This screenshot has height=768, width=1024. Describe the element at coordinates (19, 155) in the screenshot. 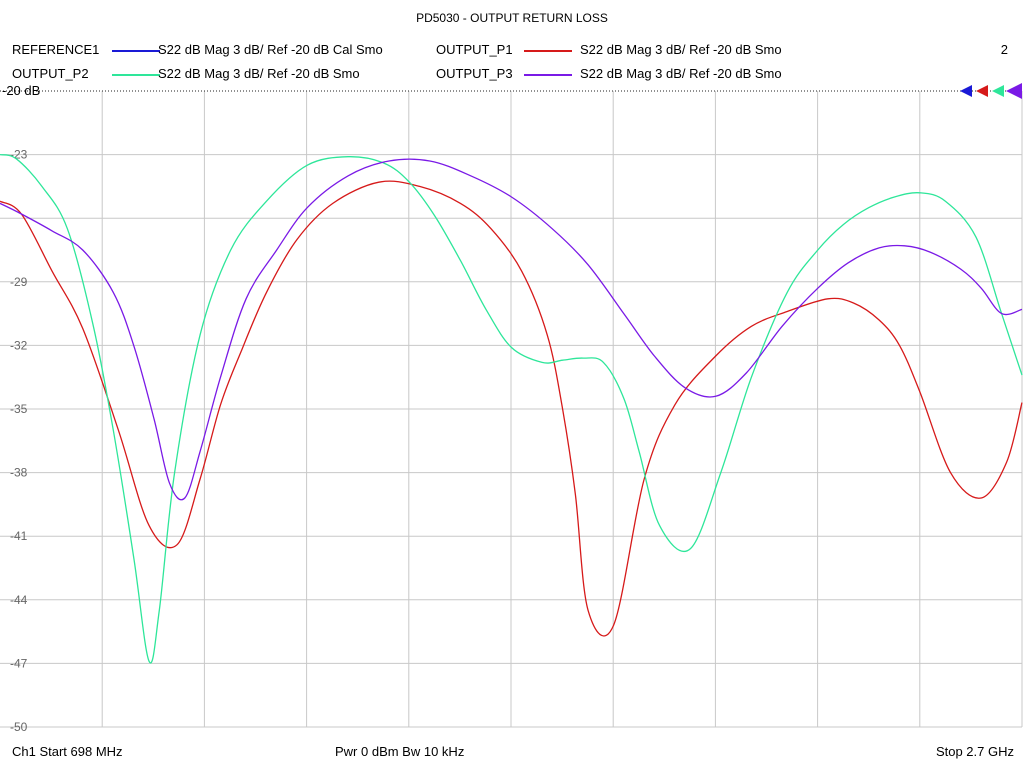

I see `y-tick-label: -23` at that location.